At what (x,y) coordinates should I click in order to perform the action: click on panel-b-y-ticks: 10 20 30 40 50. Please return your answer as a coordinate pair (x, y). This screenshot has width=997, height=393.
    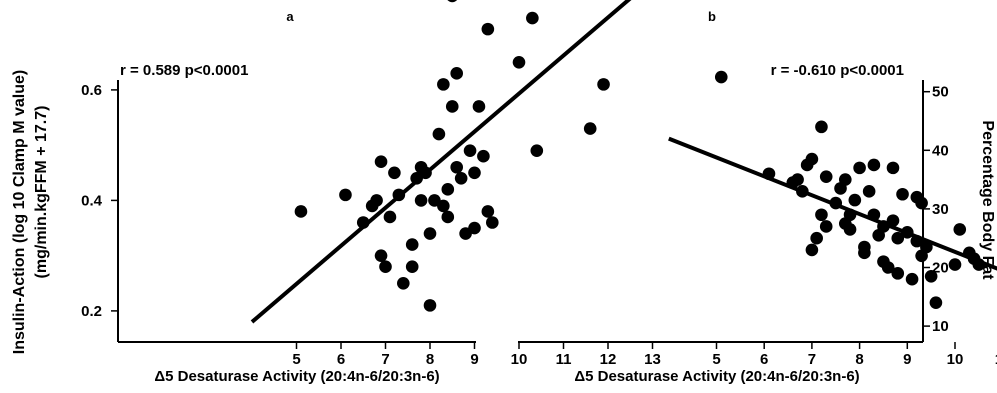
    Looking at the image, I should click on (936, 209).